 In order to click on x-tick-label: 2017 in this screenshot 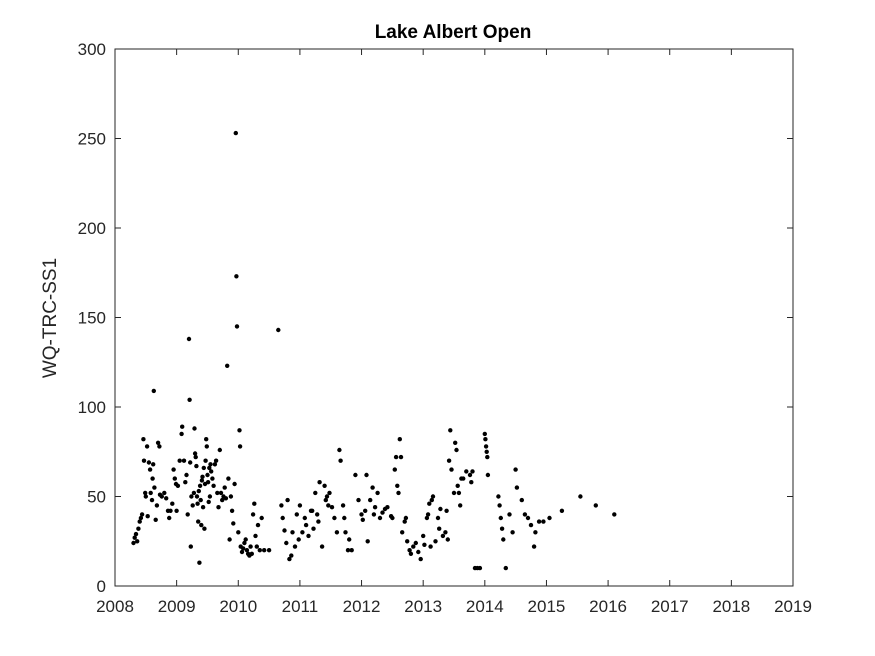, I will do `click(670, 606)`.